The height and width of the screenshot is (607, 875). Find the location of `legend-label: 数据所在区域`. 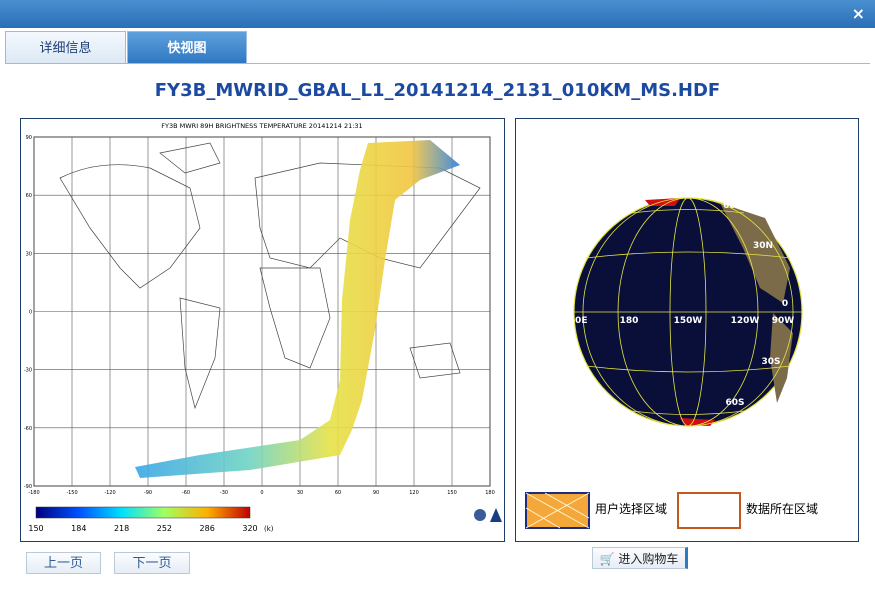

legend-label: 数据所在区域 is located at coordinates (782, 508).